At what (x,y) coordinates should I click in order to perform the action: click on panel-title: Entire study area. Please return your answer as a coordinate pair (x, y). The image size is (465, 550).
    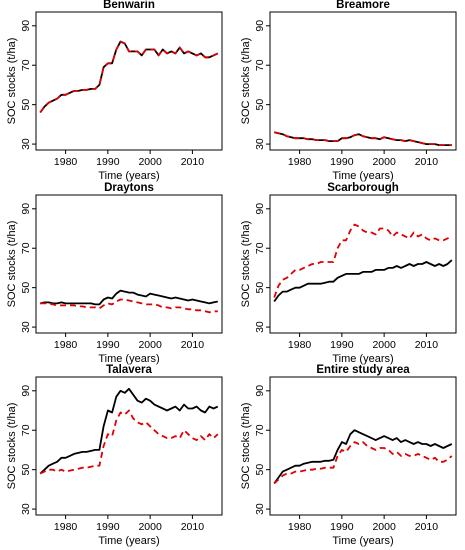
    Looking at the image, I should click on (363, 370).